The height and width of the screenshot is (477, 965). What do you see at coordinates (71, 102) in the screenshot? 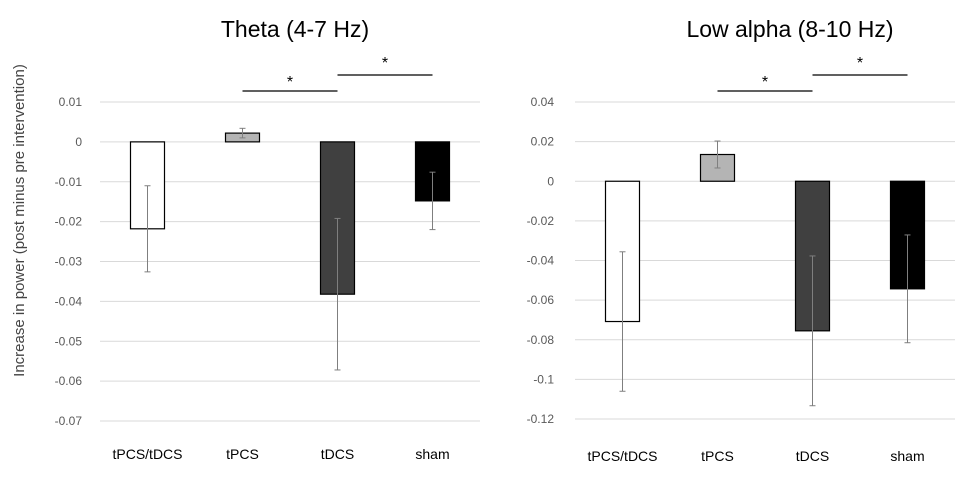
I see `y-tick-label: 0.01` at bounding box center [71, 102].